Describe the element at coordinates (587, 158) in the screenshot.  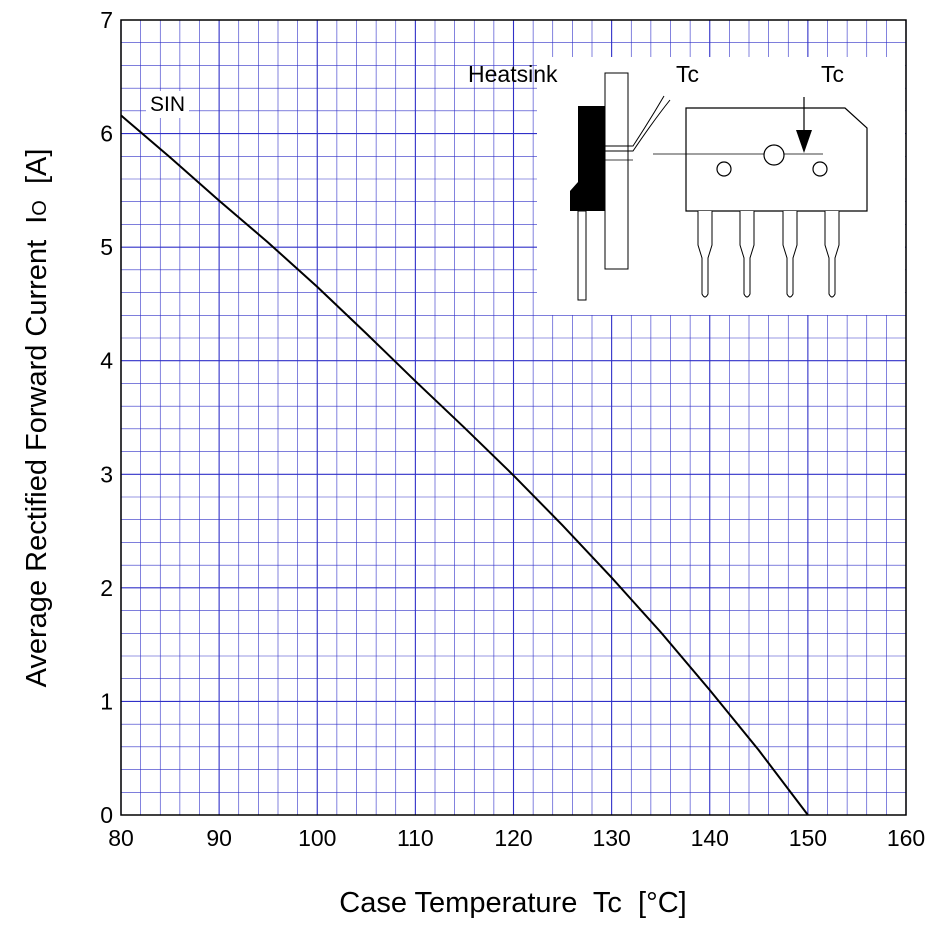
I see `device-body-side` at that location.